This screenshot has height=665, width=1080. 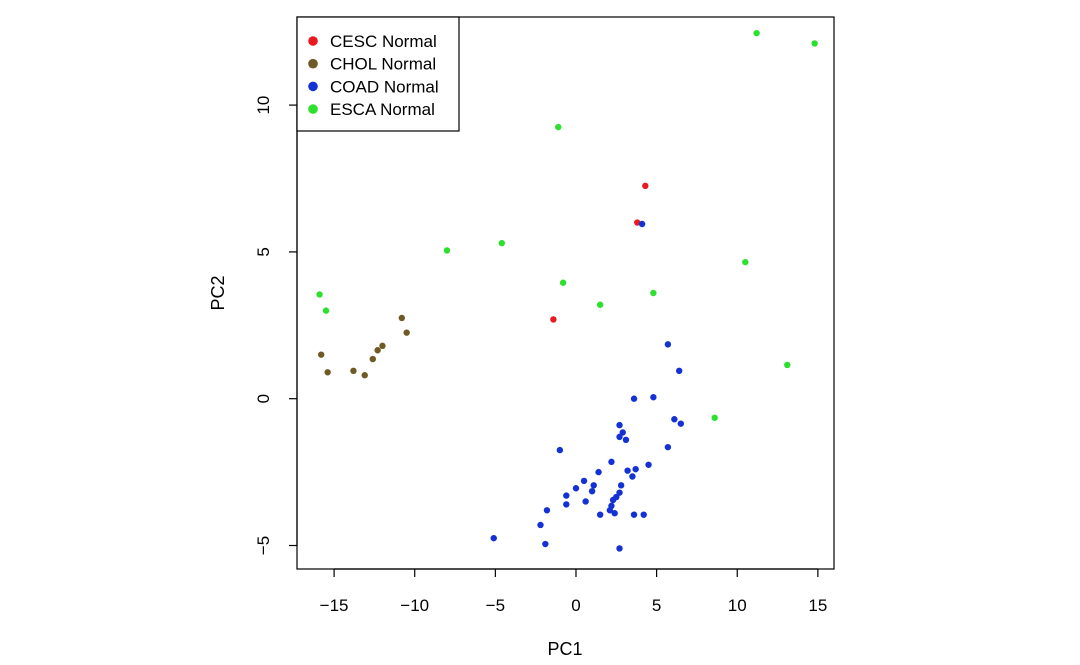 I want to click on y-tick-label: 10, so click(x=263, y=105).